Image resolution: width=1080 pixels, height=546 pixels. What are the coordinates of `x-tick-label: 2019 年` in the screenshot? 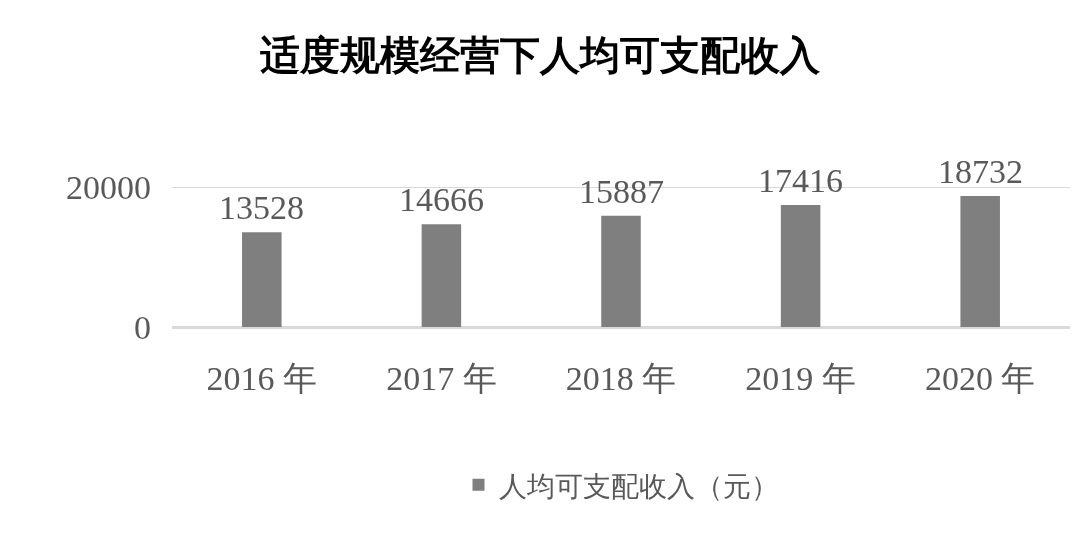 It's located at (800, 378).